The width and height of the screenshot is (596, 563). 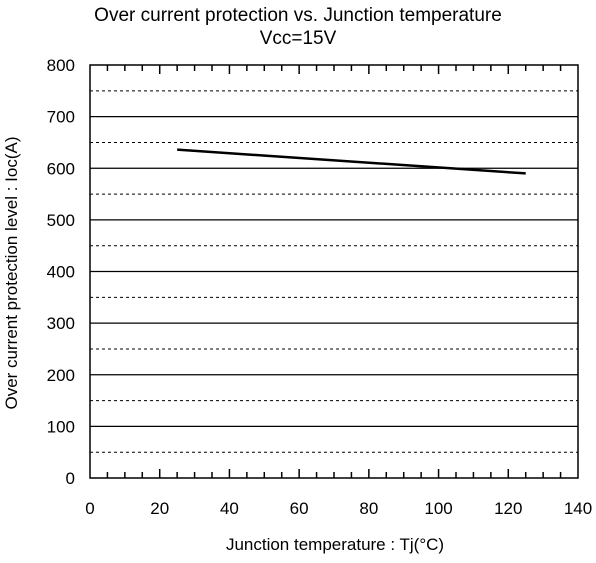 I want to click on y-tick-labels: 0 100 200 300 400 500 600 700 800, so click(x=61, y=272).